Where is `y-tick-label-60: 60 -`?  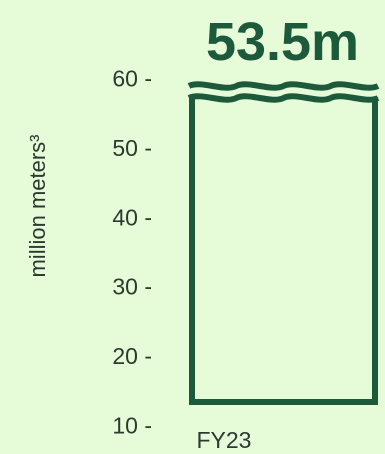
y-tick-label-60: 60 - is located at coordinates (132, 79).